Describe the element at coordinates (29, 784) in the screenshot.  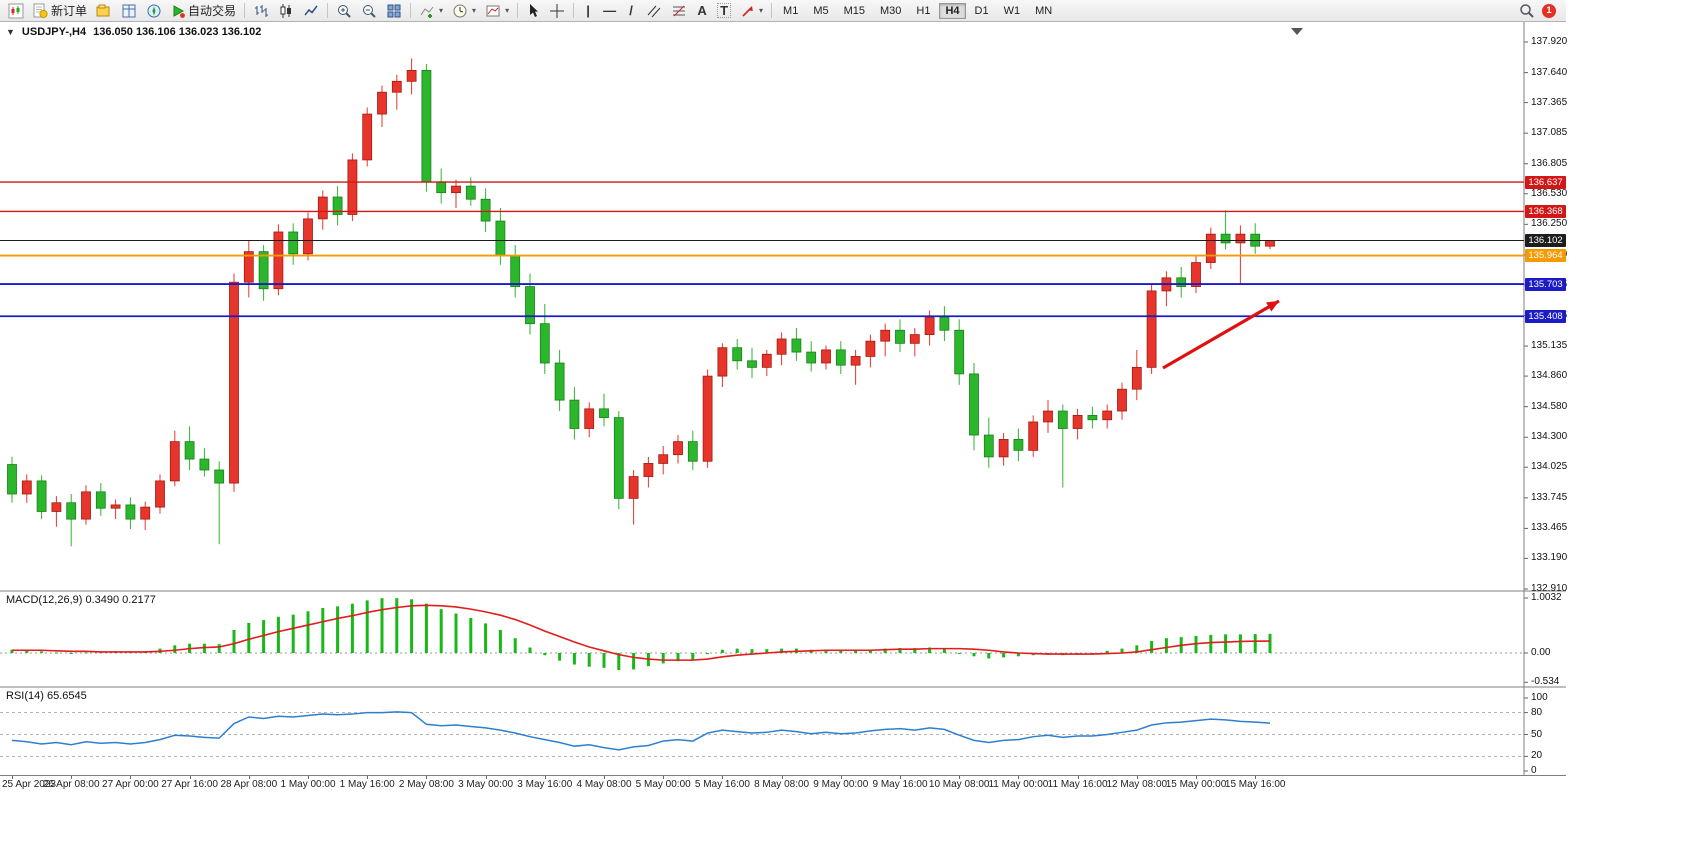
I see `time-axis-label: 25 Apr 2023` at that location.